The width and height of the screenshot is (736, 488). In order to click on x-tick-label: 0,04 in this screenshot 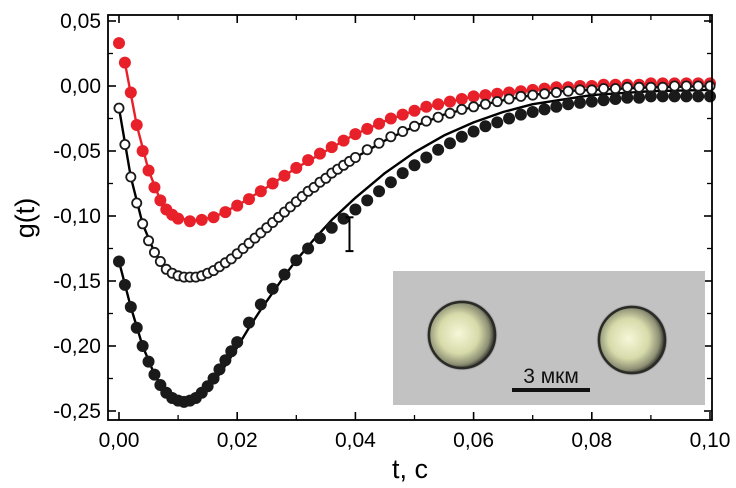, I will do `click(355, 440)`.